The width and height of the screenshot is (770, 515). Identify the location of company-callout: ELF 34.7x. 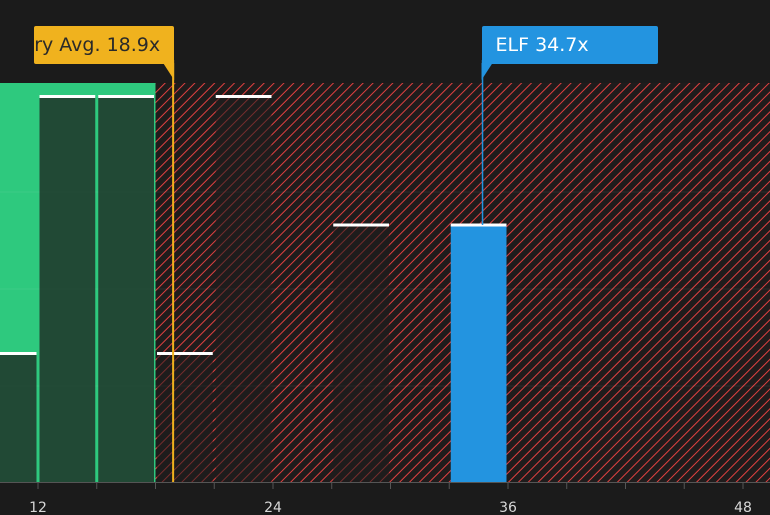
(569, 45).